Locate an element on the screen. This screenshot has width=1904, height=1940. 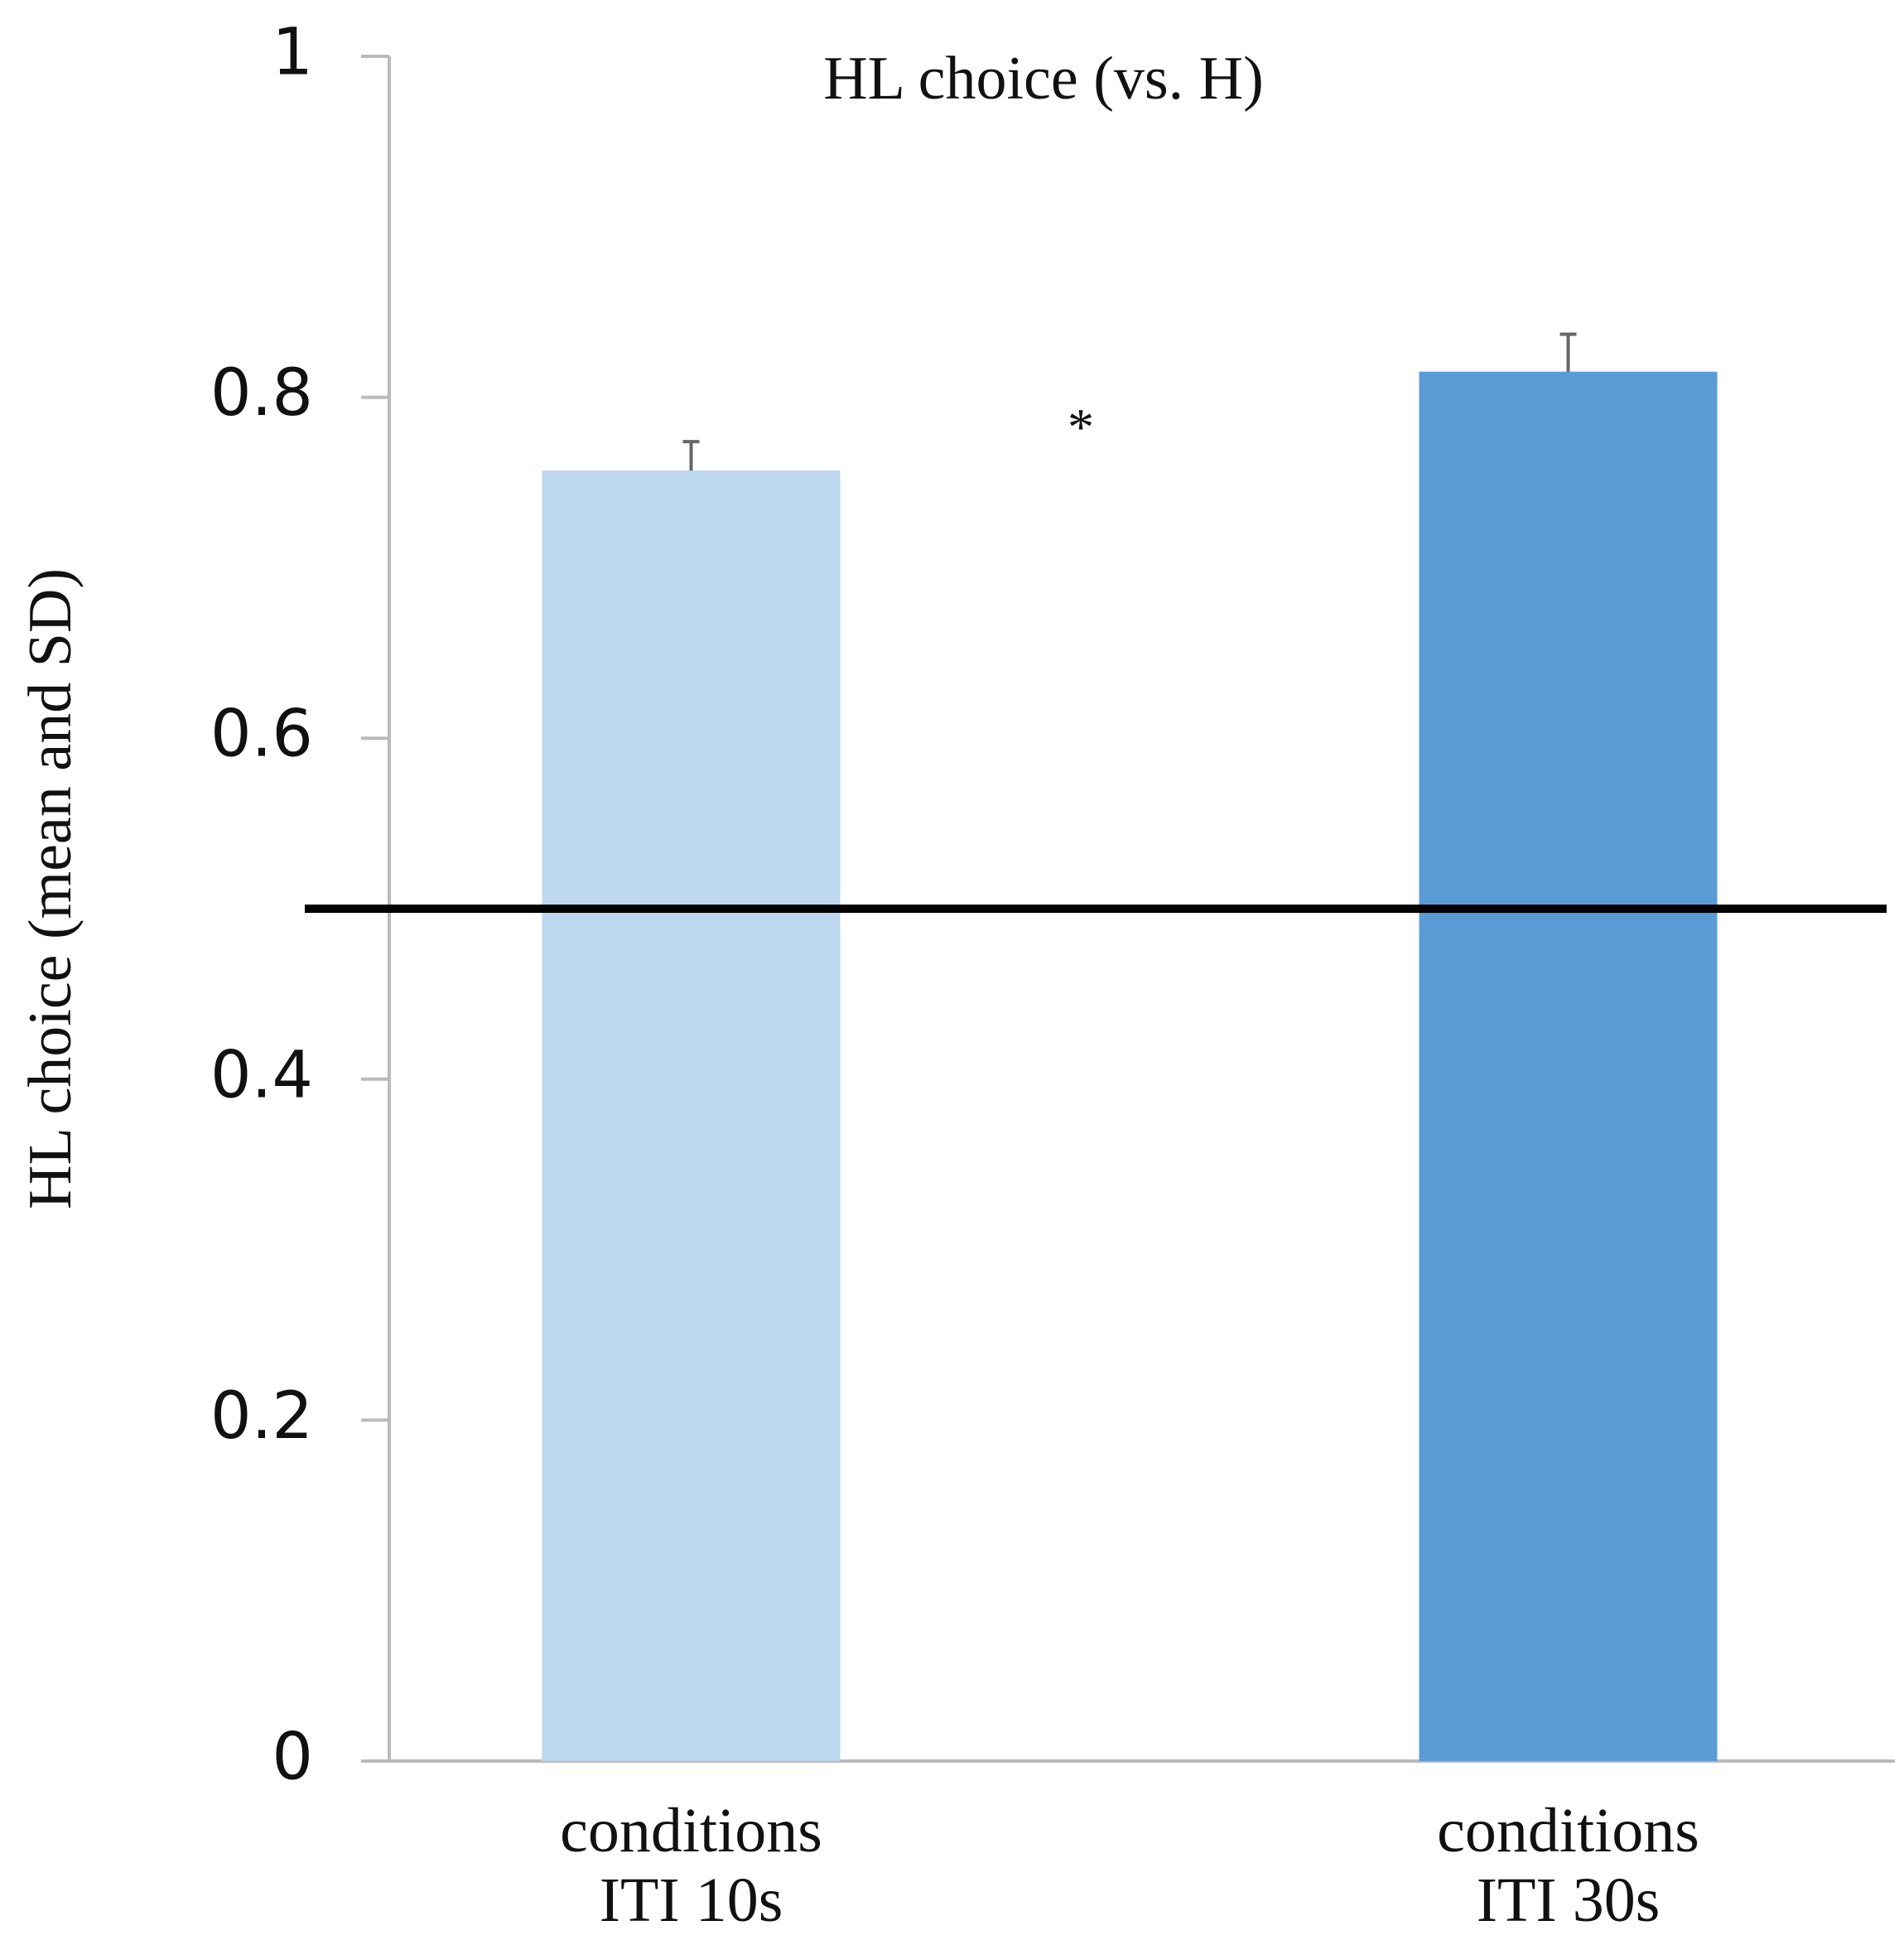
y-tick-label: 0.6 is located at coordinates (261, 734).